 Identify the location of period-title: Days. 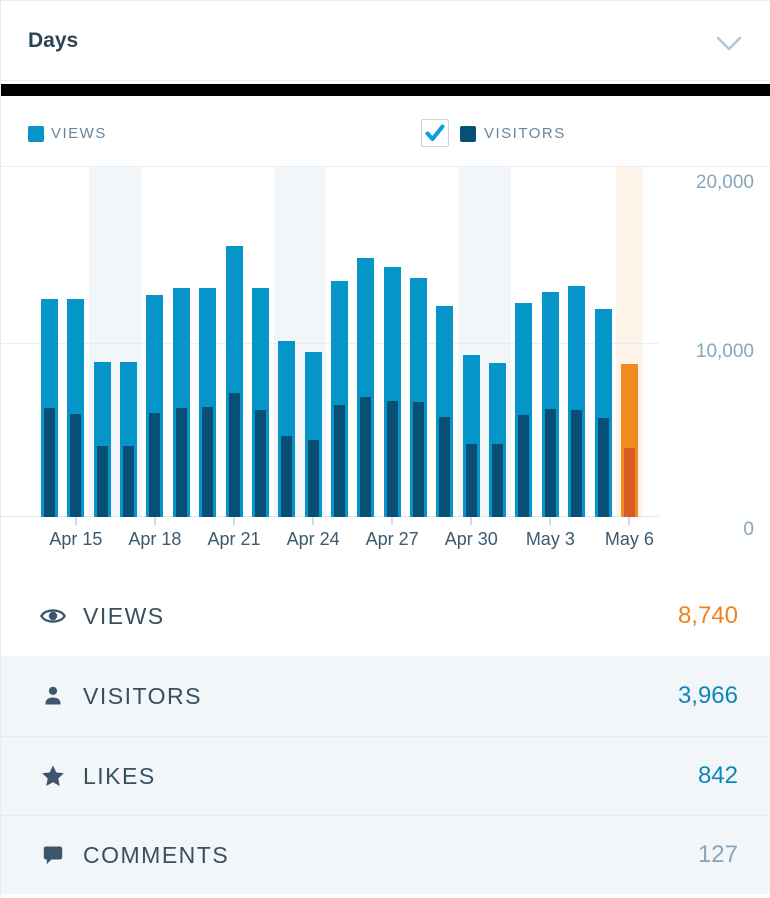
(53, 40).